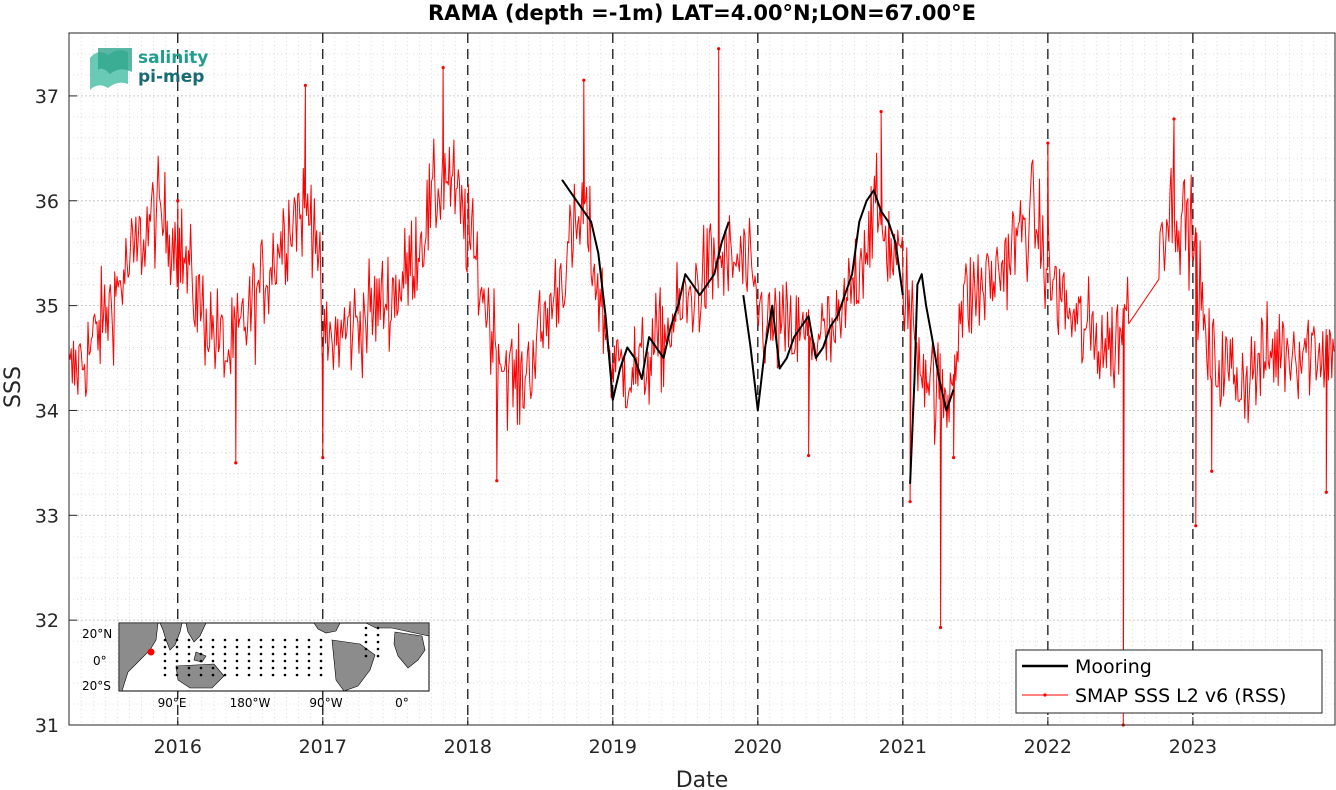  Describe the element at coordinates (1193, 747) in the screenshot. I see `x-tick-label: 2023` at that location.